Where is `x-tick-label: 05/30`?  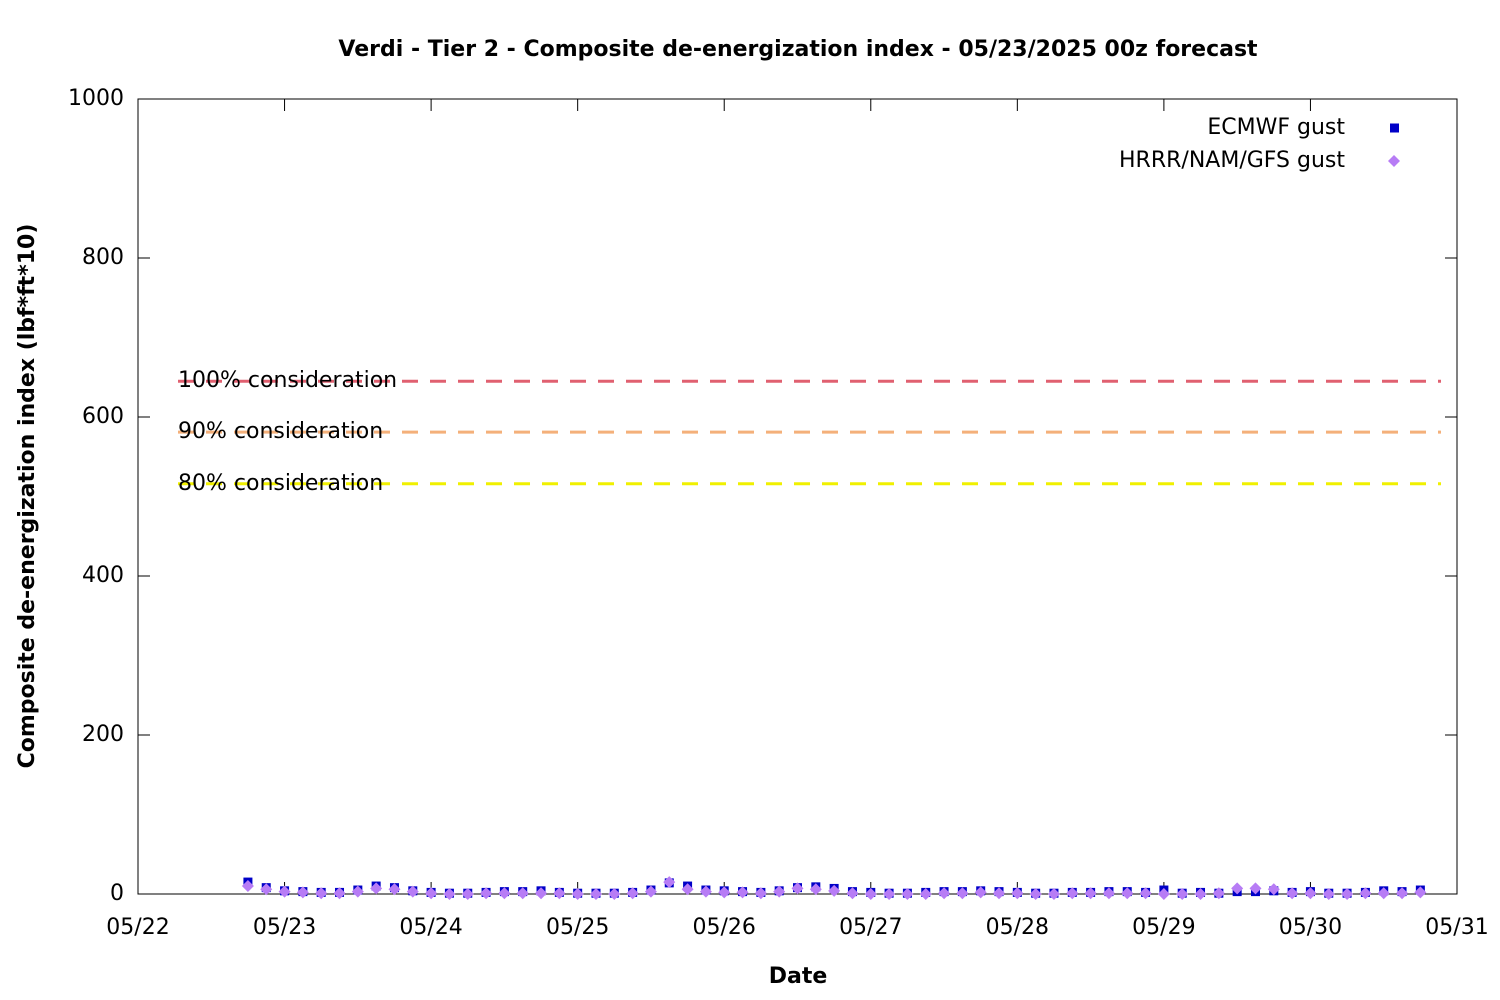
x-tick-label: 05/30 is located at coordinates (1310, 927).